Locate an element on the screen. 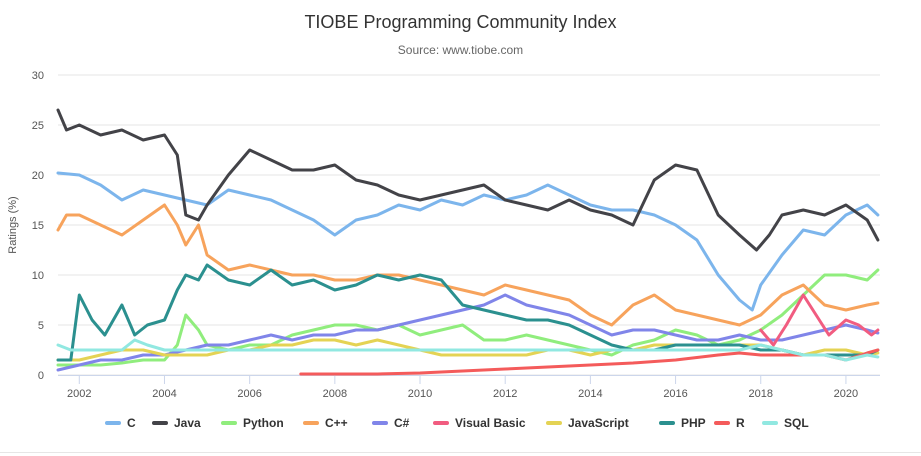 Image resolution: width=921 pixels, height=456 pixels. legend-item-c-: C++ is located at coordinates (325, 423).